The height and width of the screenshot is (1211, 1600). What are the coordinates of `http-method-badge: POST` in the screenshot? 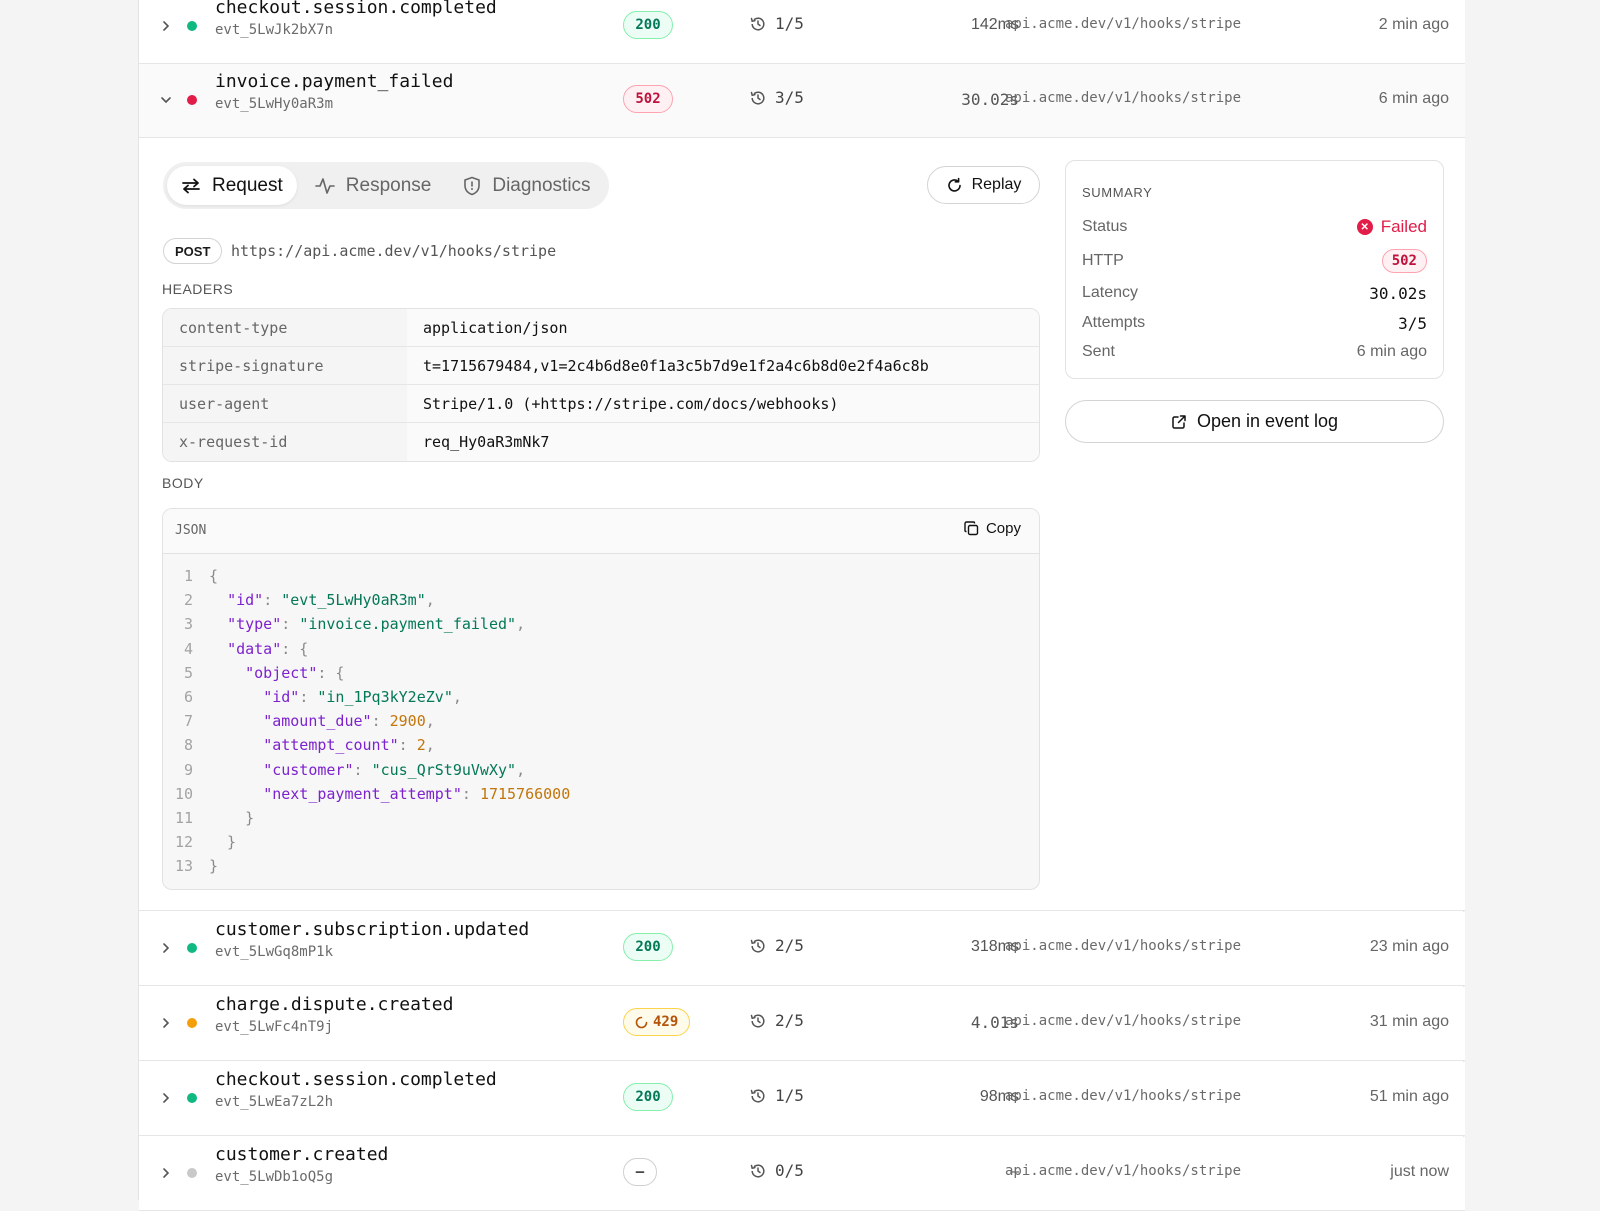 It's located at (193, 251).